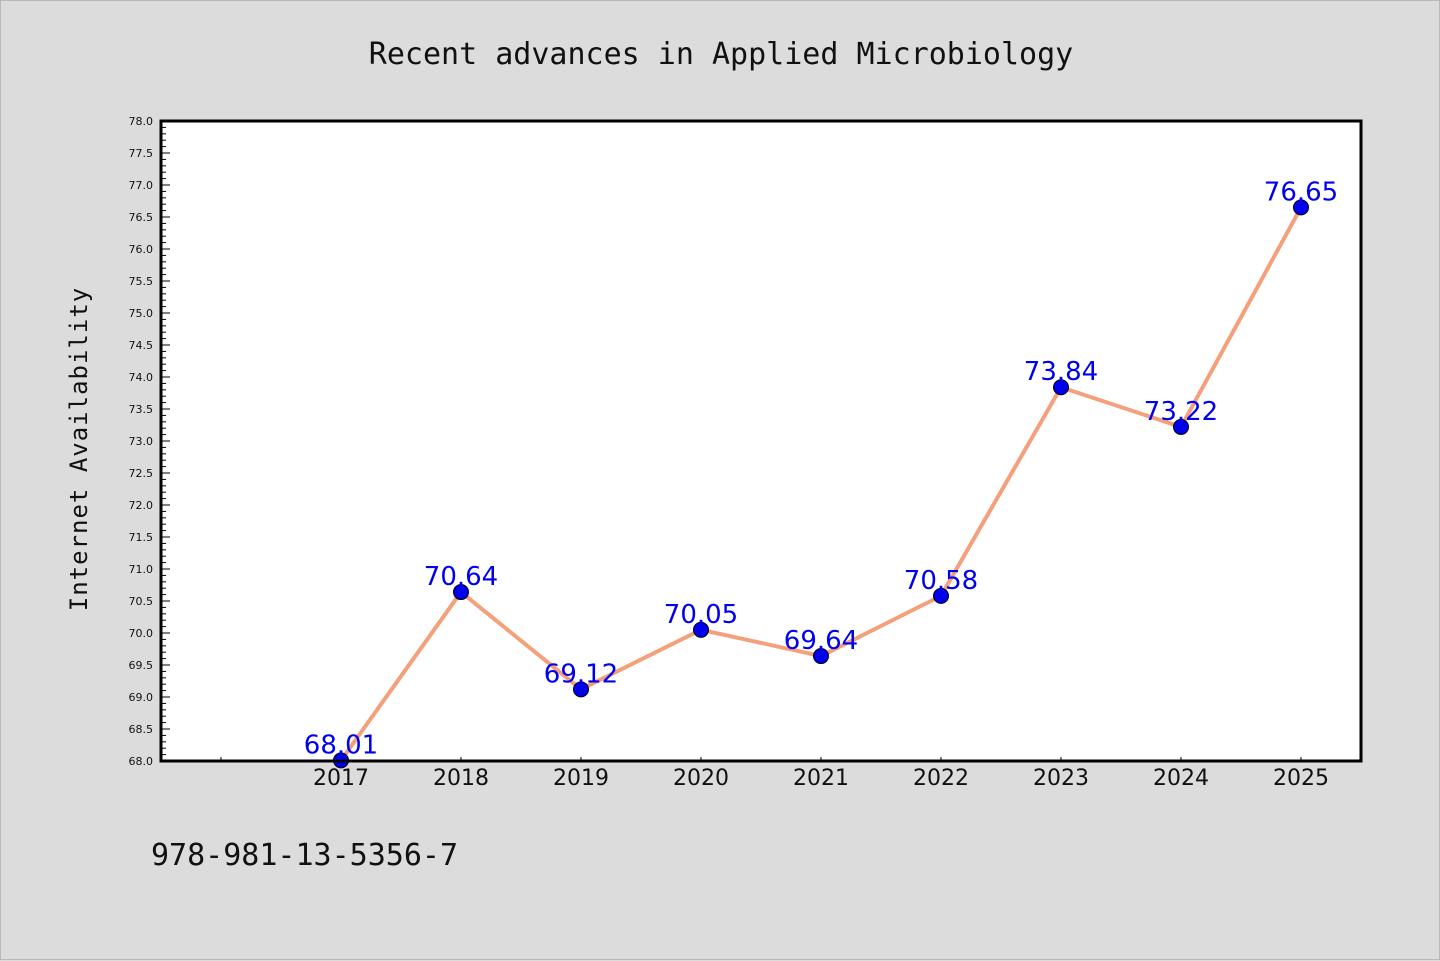 Image resolution: width=1440 pixels, height=961 pixels. Describe the element at coordinates (141, 665) in the screenshot. I see `y-tick-label: 69.5` at that location.